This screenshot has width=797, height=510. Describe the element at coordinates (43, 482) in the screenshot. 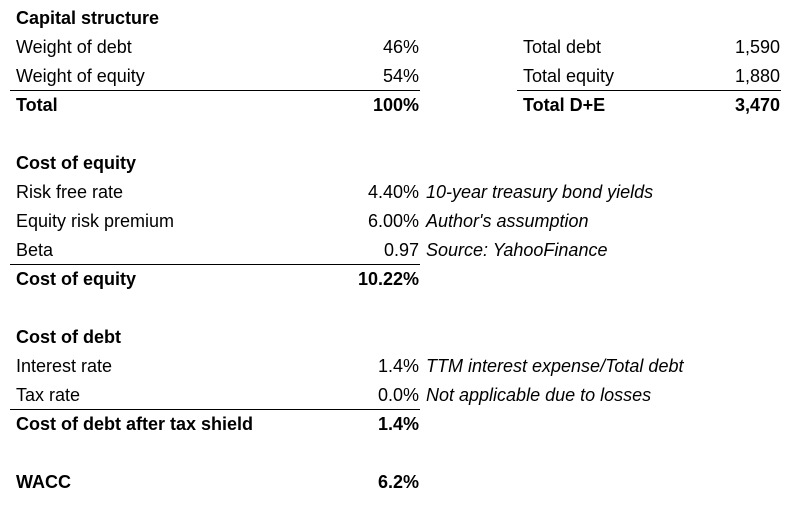

I see `wacc-label: WACC` at that location.